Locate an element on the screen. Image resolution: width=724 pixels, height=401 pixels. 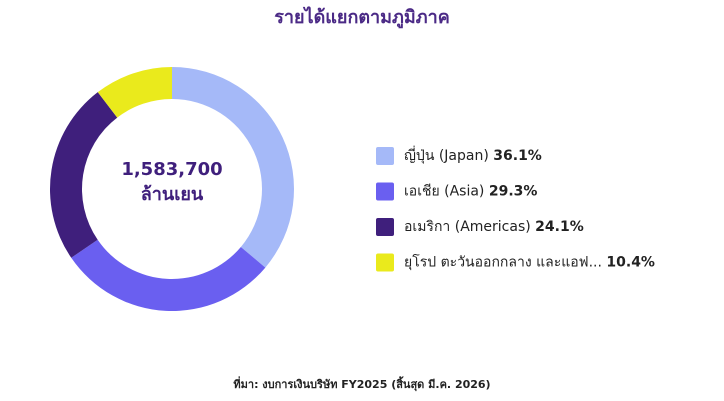
center-label: 1,583,700 is located at coordinates (171, 169).